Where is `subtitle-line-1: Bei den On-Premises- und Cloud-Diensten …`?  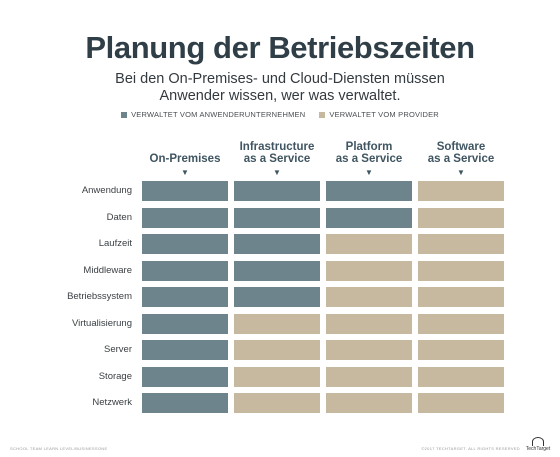
subtitle-line-1: Bei den On-Premises- und Cloud-Diensten … is located at coordinates (280, 79).